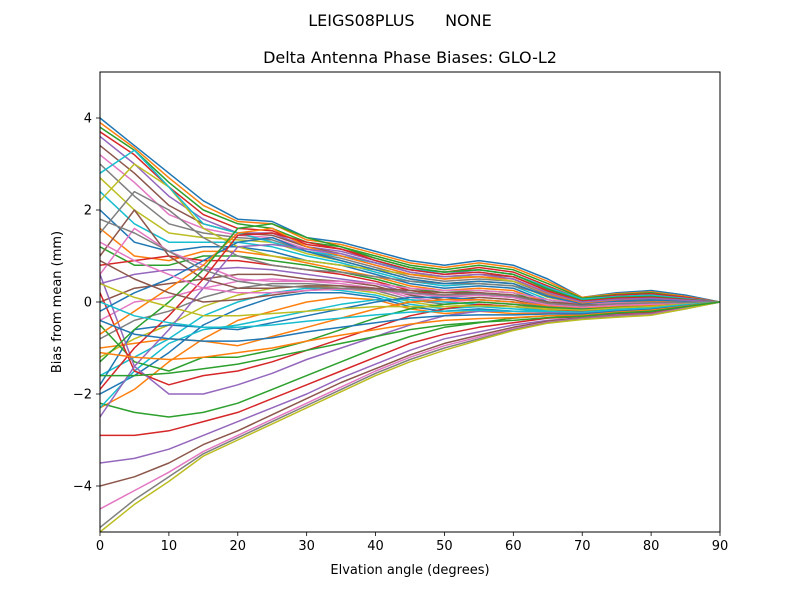 Image resolution: width=800 pixels, height=600 pixels. I want to click on x-tick-label: 30, so click(306, 546).